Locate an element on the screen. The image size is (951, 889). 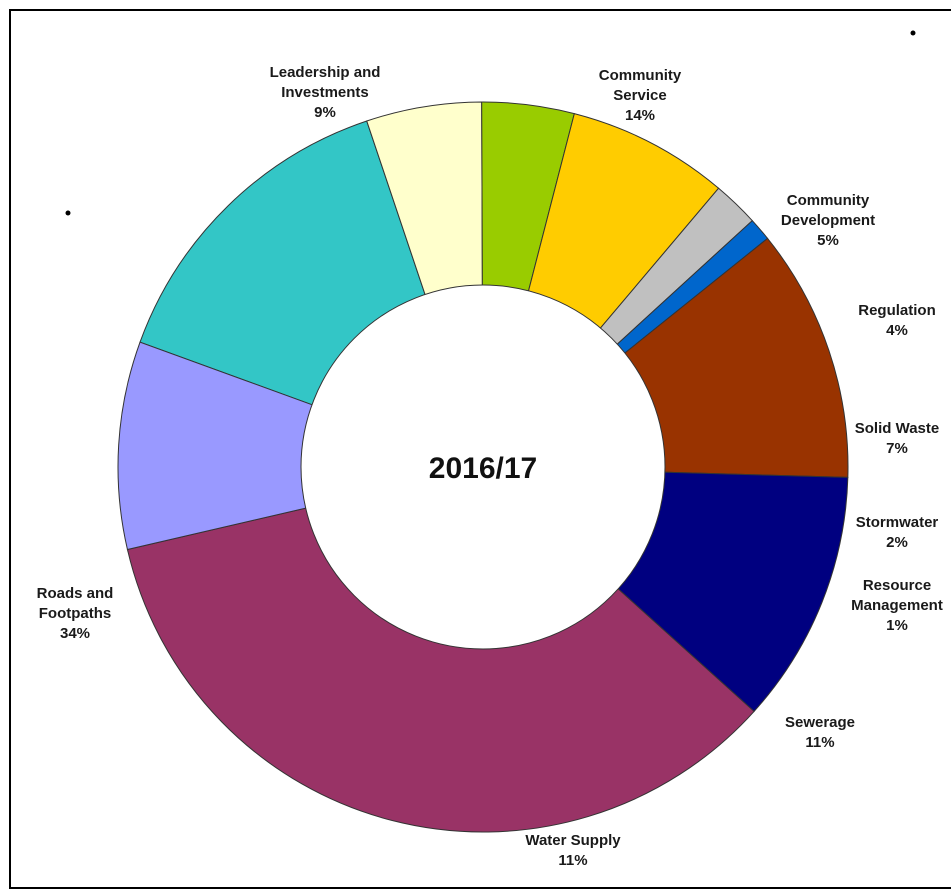
slice-label: Regulation 4% is located at coordinates (897, 320).